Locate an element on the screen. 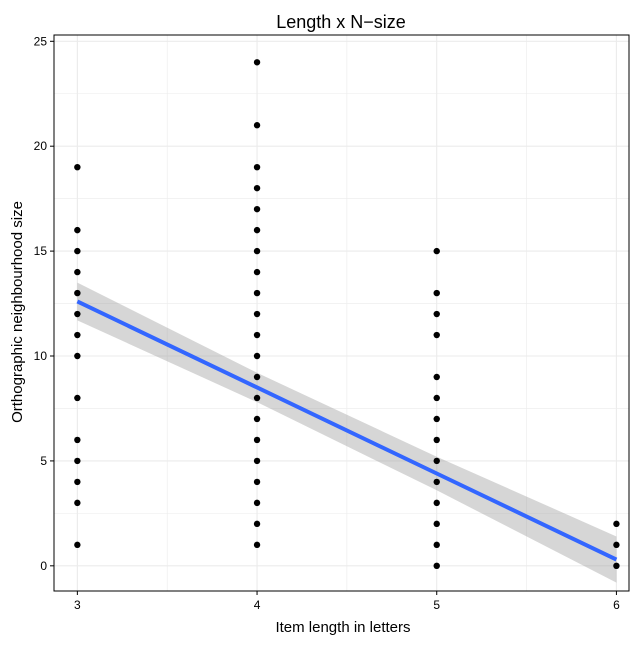  x-axis-ticks: 3 4 5 6 is located at coordinates (347, 601).